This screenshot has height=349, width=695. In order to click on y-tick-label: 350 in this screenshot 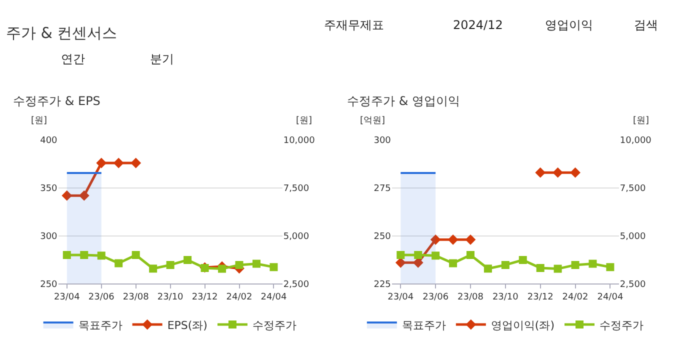, I will do `click(49, 189)`.